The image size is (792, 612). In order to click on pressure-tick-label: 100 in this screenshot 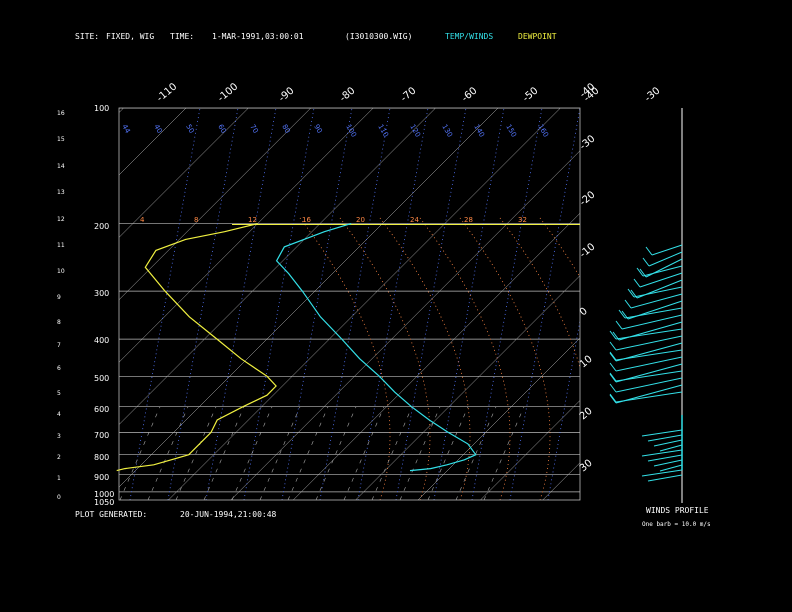, I will do `click(101, 108)`.